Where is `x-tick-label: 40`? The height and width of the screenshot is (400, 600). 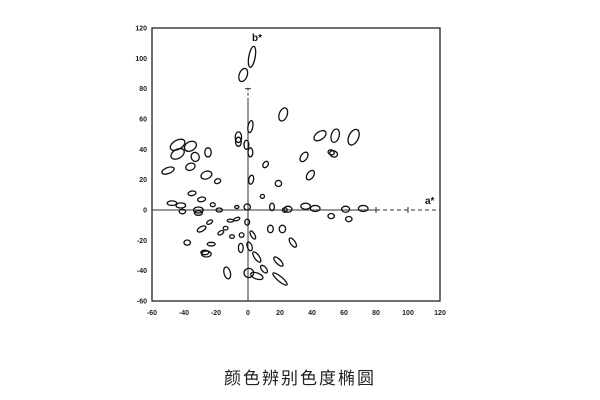
x-tick-label: 40 is located at coordinates (312, 313).